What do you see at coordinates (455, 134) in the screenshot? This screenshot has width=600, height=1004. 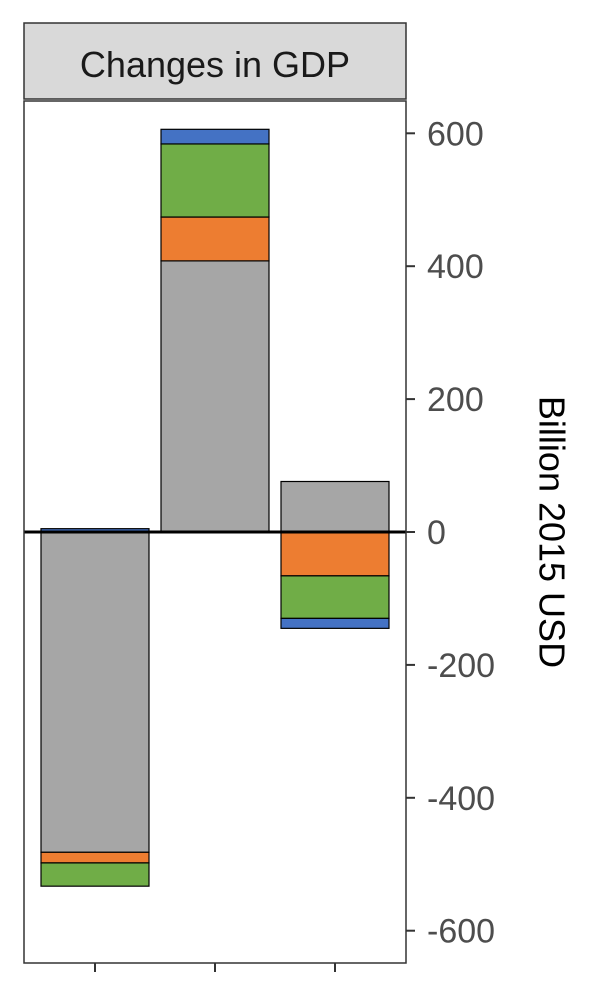 I see `y-tick-label: 600` at bounding box center [455, 134].